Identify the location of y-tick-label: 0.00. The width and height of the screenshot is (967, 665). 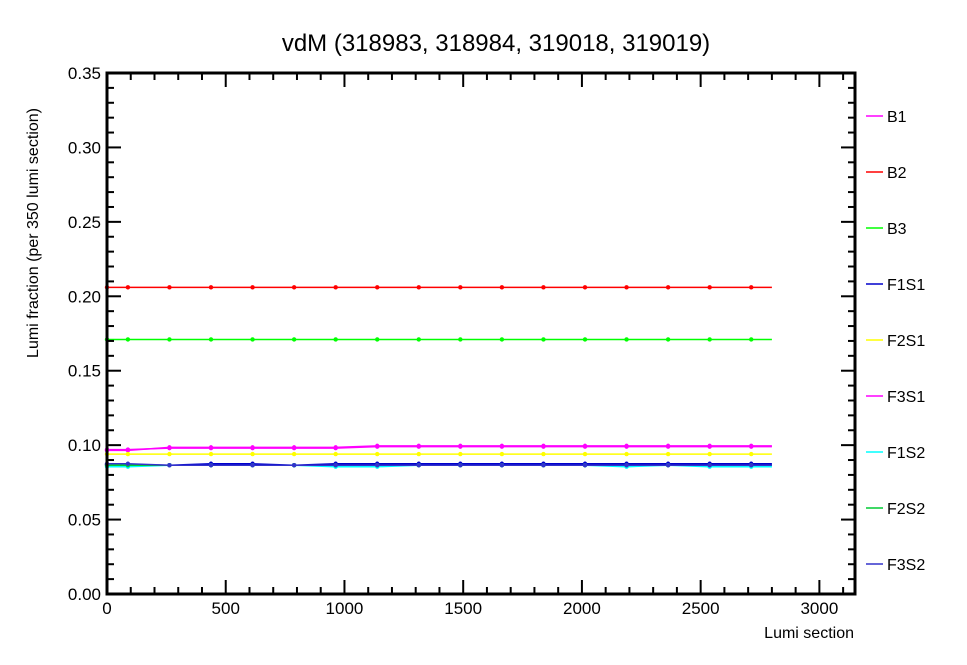
(84, 594).